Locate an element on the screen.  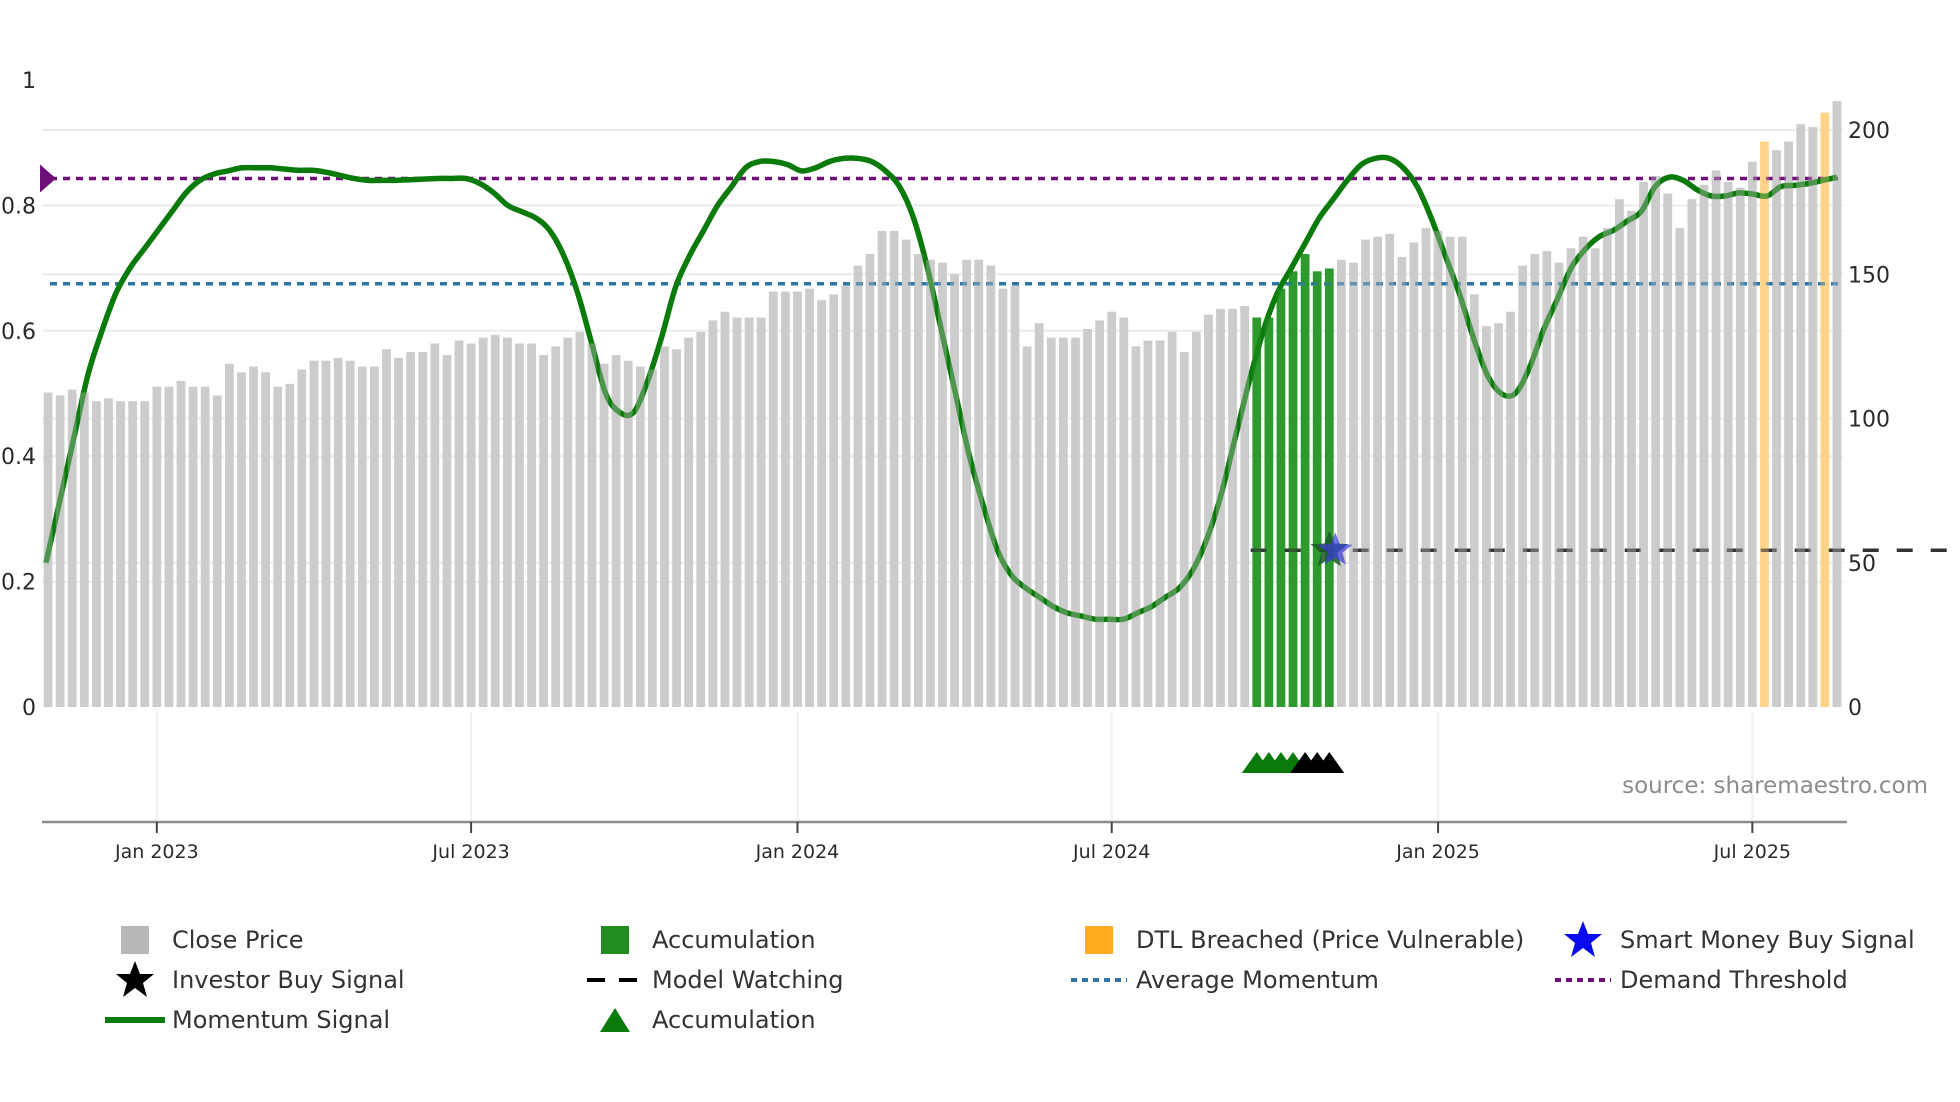
legend-item-smart-money-buy-signal: Smart Money Buy Signal is located at coordinates (1731, 939).